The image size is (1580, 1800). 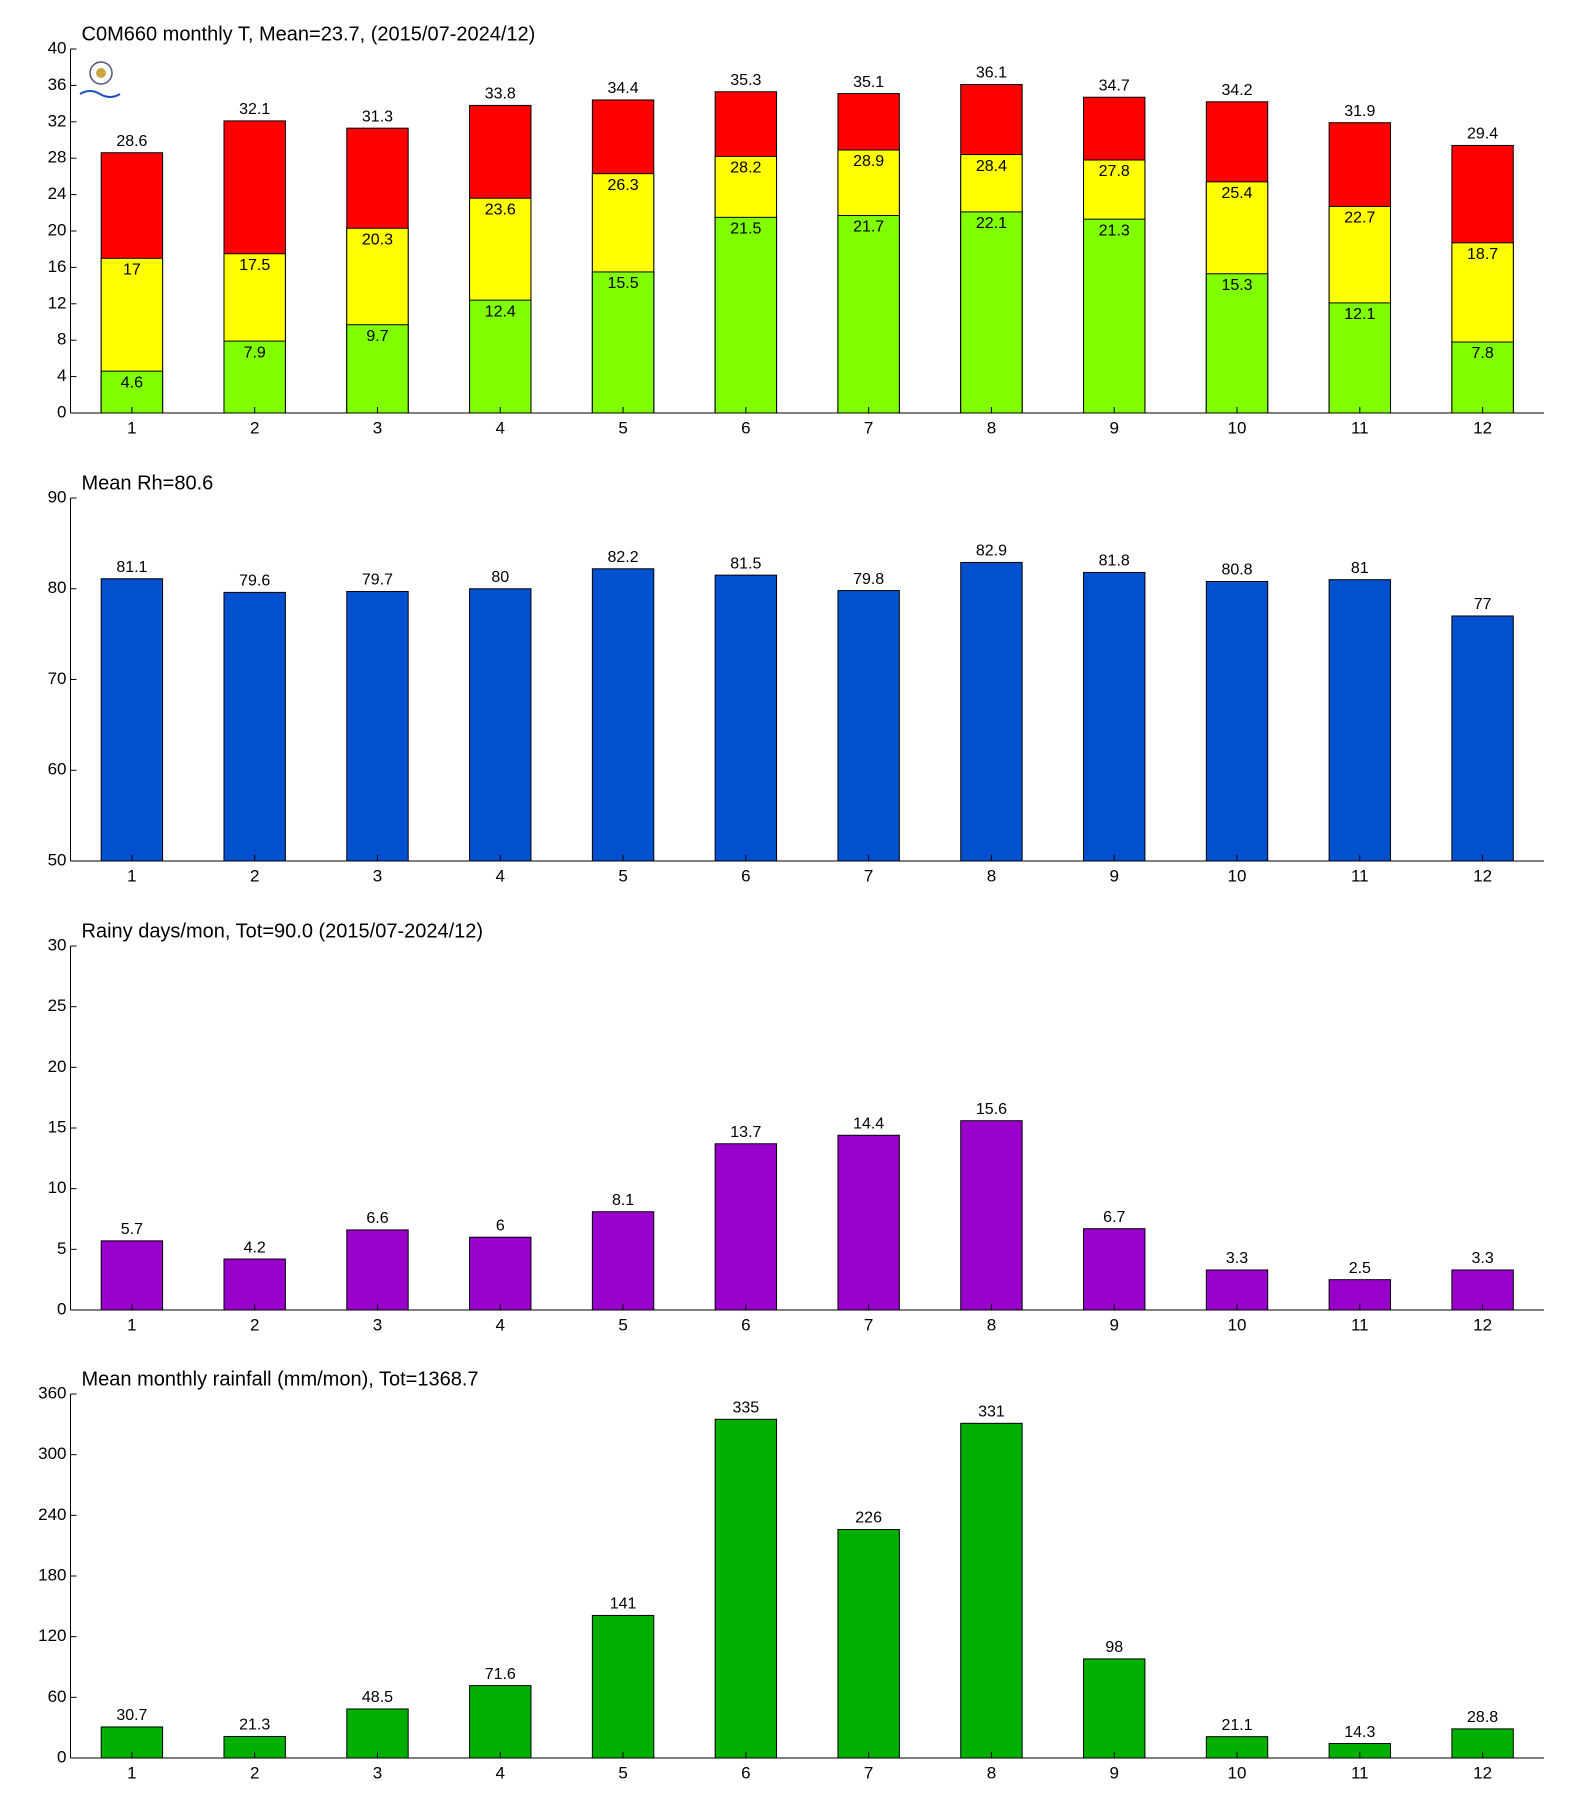 I want to click on value-label: 21.1, so click(x=1236, y=1725).